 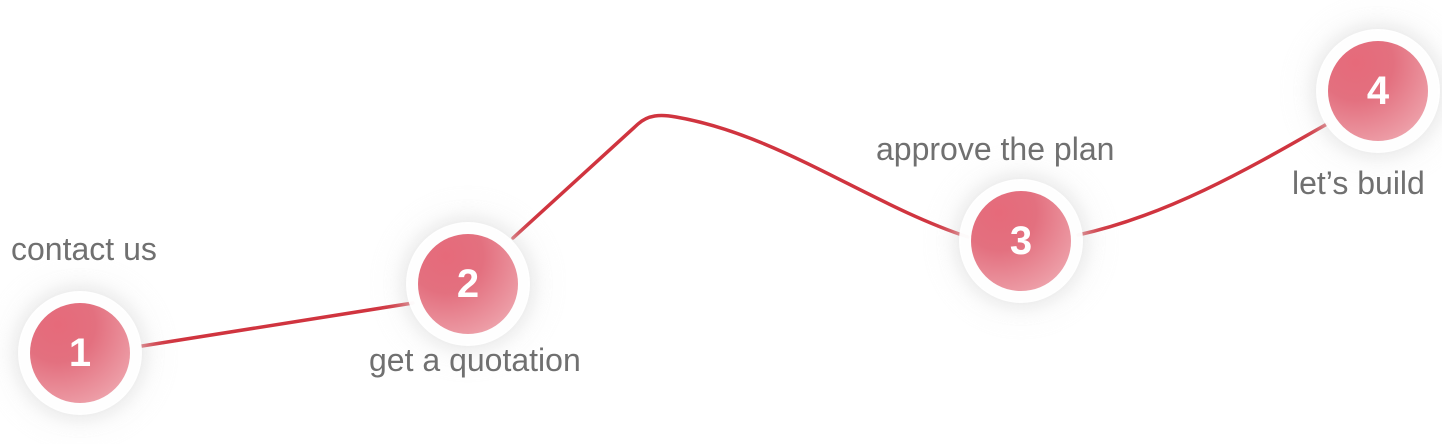 I want to click on step-2-circle: 2, so click(x=468, y=284).